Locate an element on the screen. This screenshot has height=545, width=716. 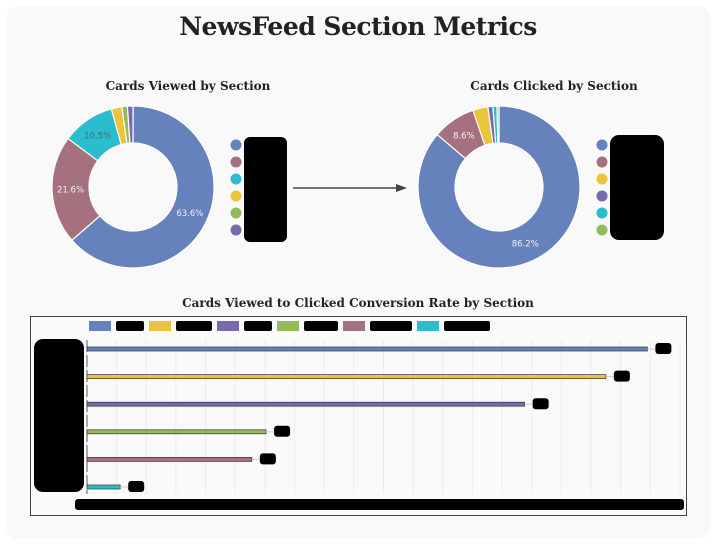
bar-purple is located at coordinates (305, 404).